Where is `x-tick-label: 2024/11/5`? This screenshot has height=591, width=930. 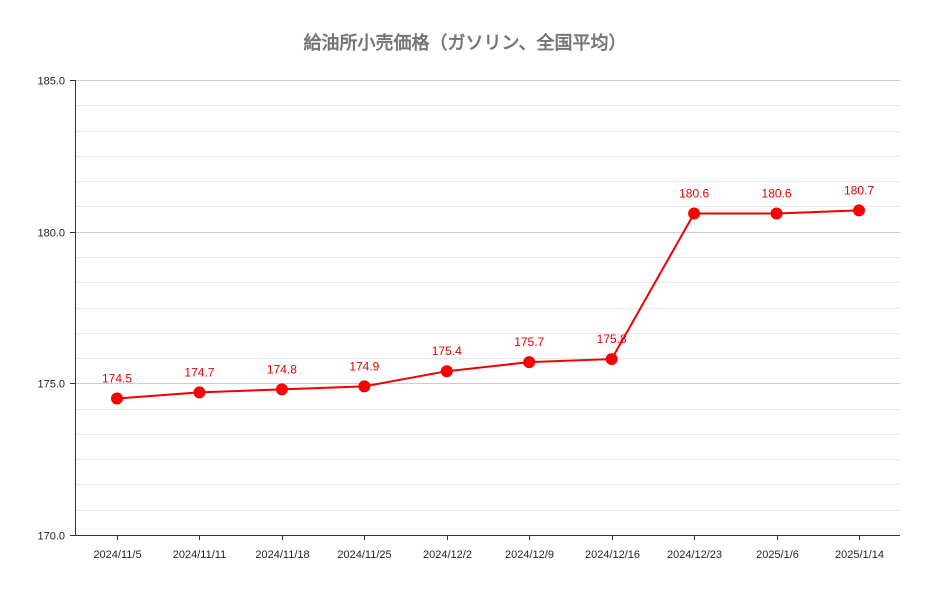
x-tick-label: 2024/11/5 is located at coordinates (117, 555).